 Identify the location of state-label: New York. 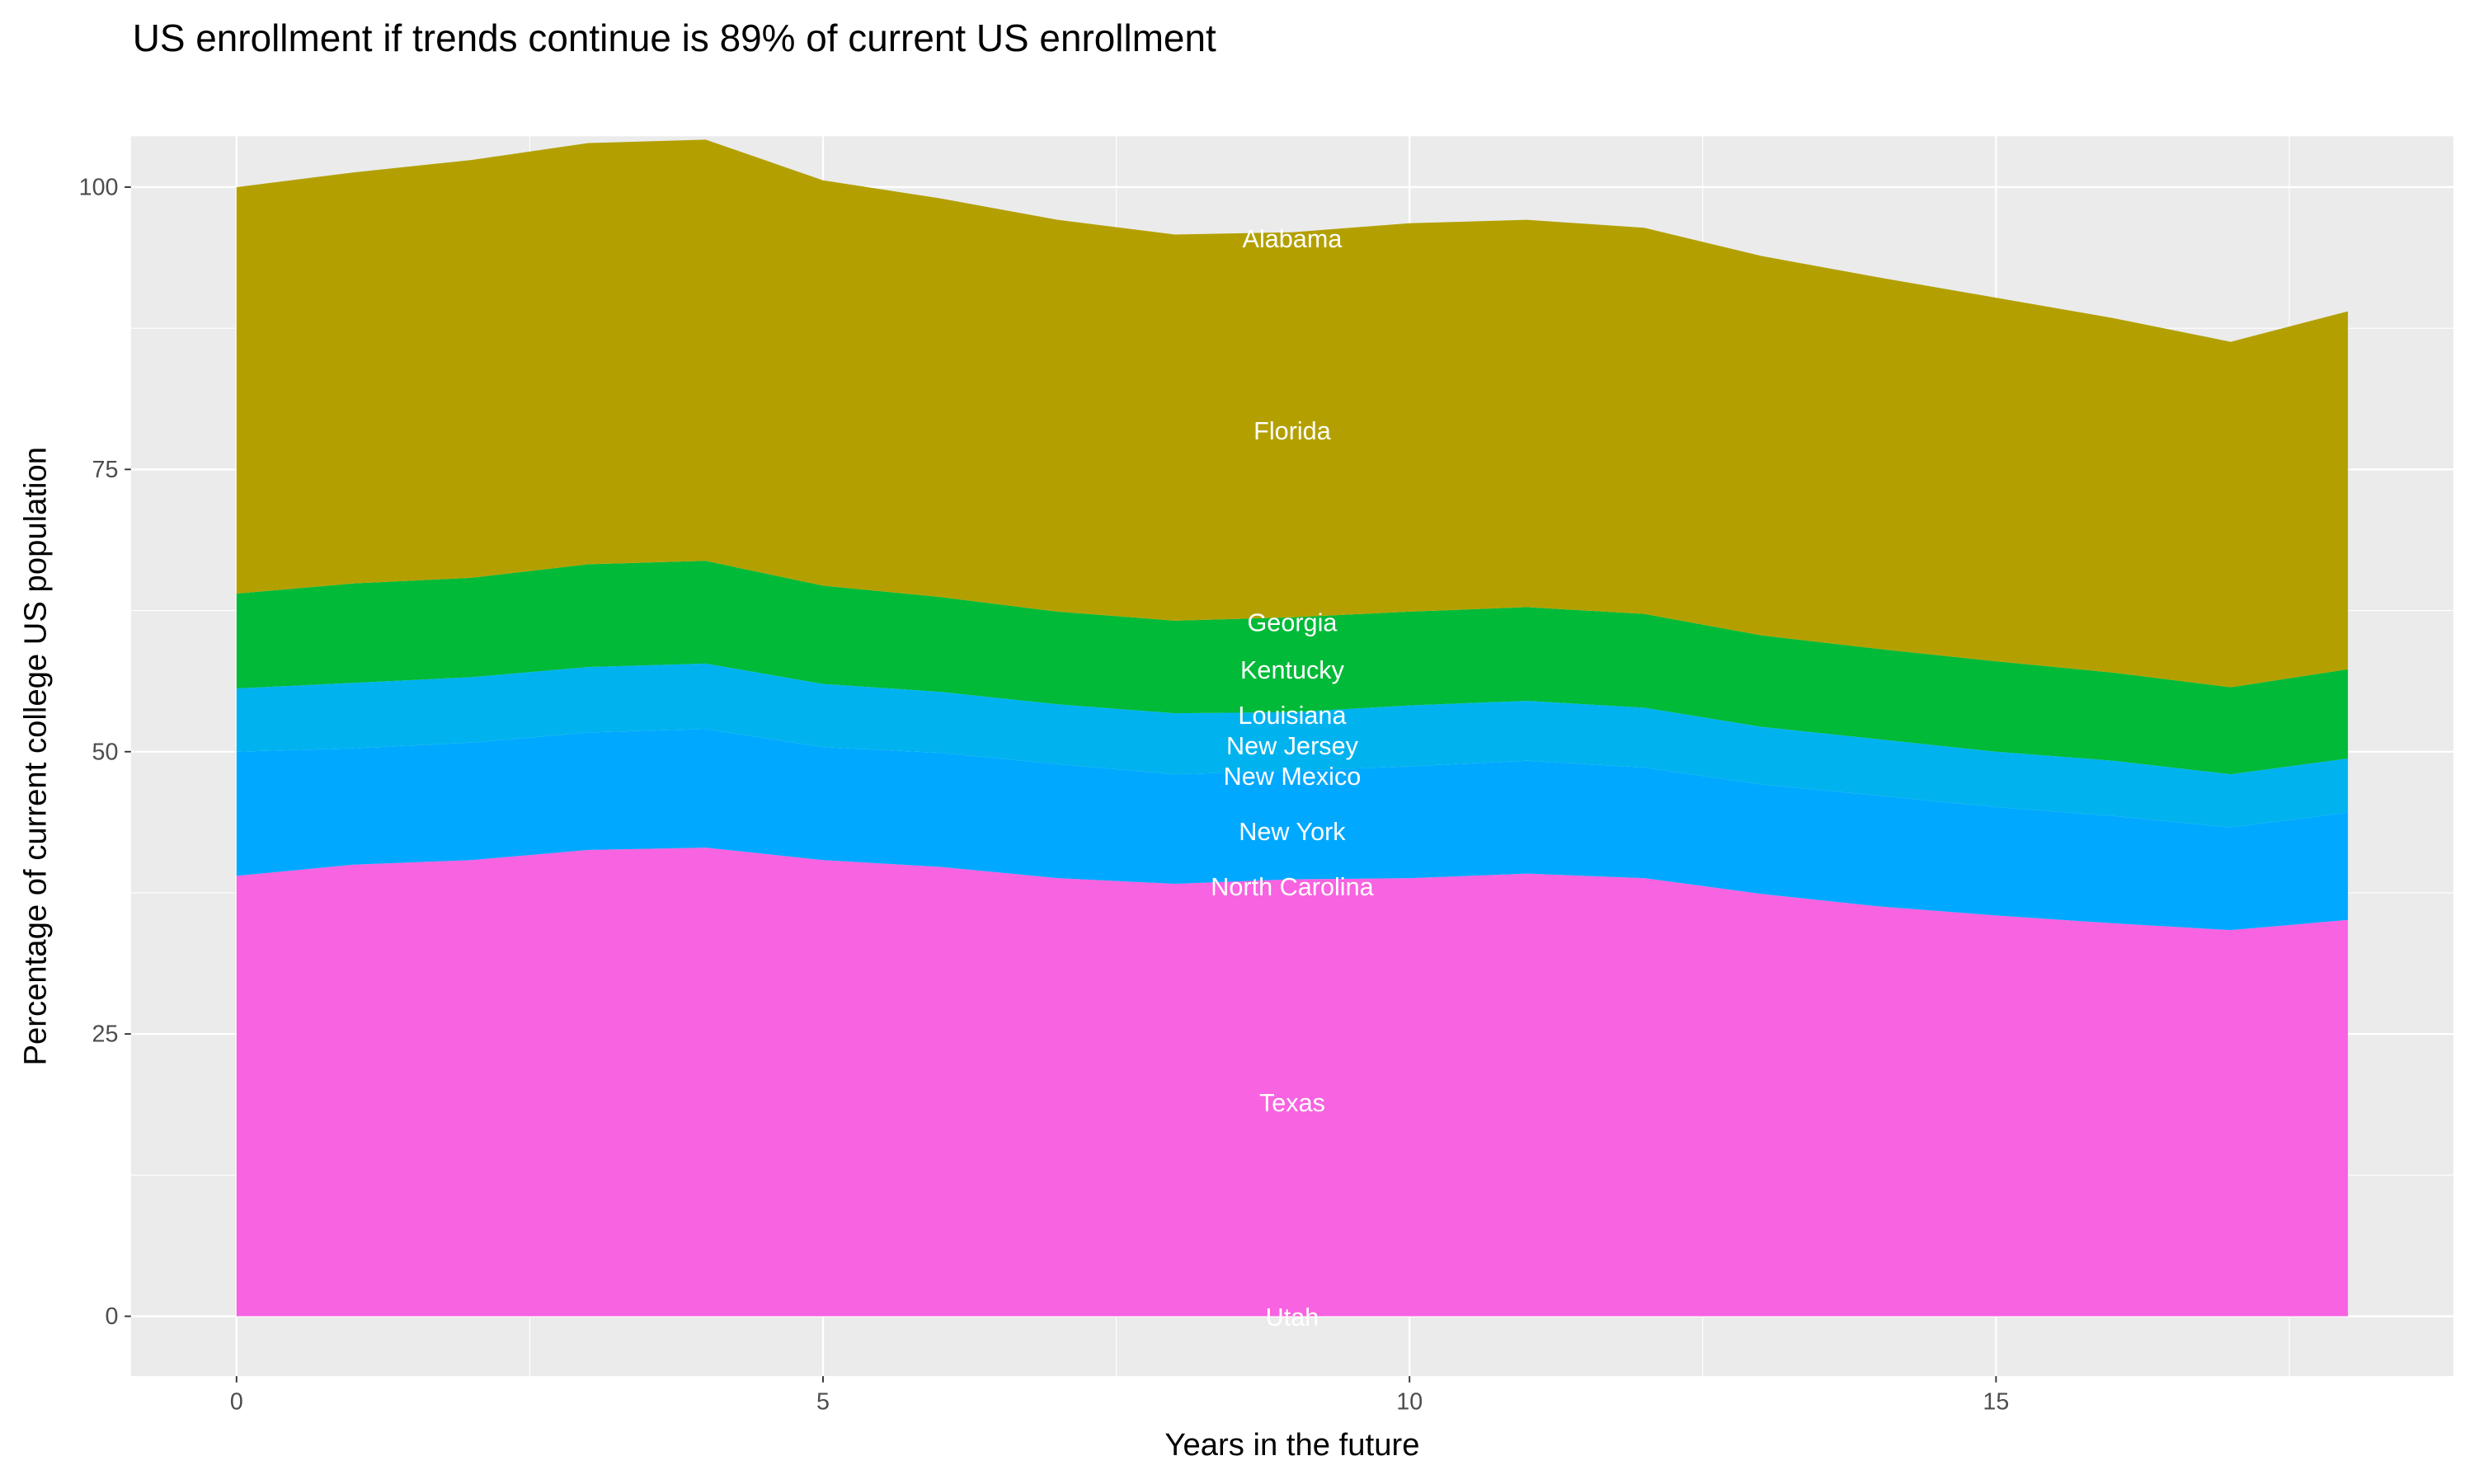
(1292, 832).